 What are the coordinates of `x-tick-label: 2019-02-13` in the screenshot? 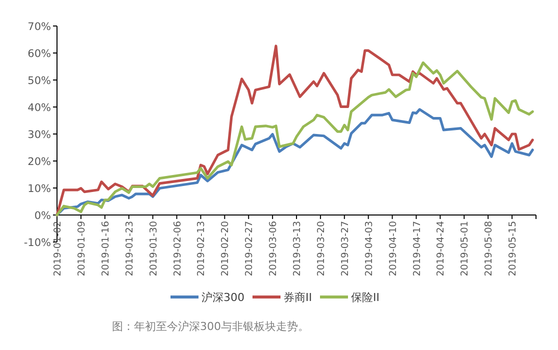 It's located at (202, 248).